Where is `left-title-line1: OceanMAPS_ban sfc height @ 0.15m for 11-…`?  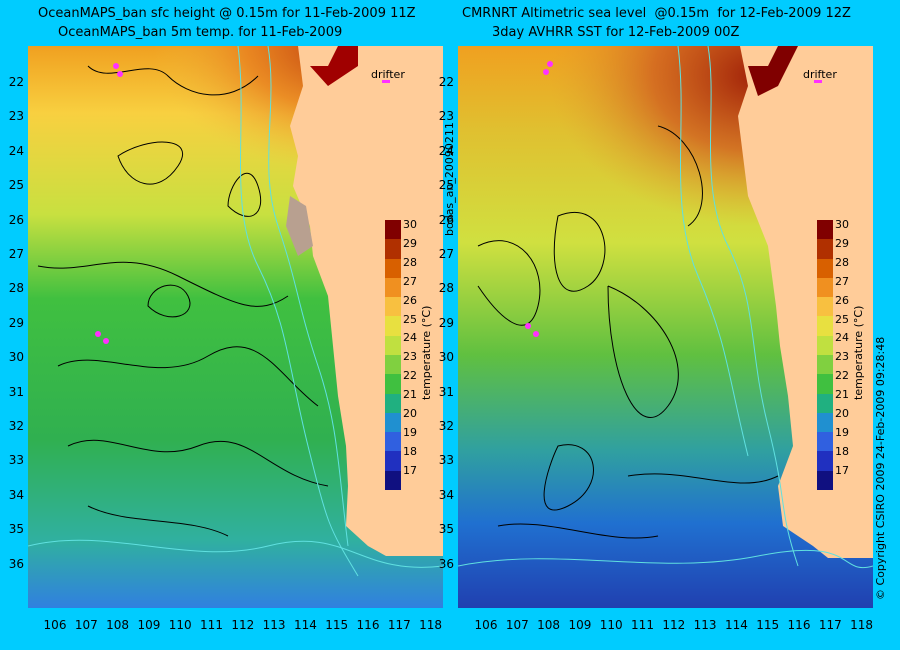
left-title-line1: OceanMAPS_ban sfc height @ 0.15m for 11-… is located at coordinates (227, 13).